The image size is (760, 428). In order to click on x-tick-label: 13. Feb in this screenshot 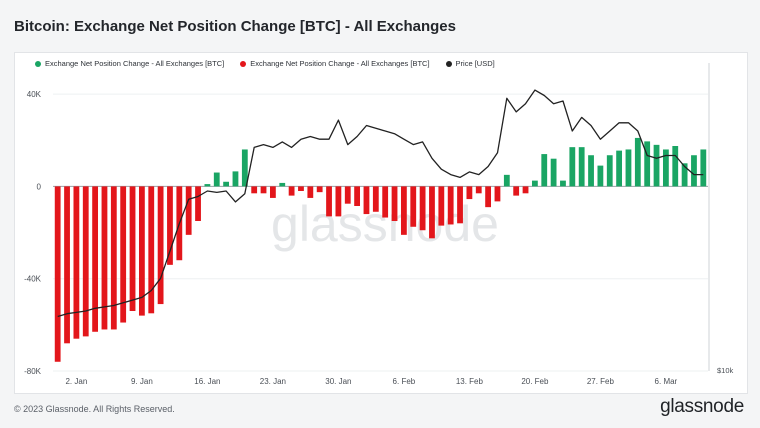, I will do `click(470, 381)`.